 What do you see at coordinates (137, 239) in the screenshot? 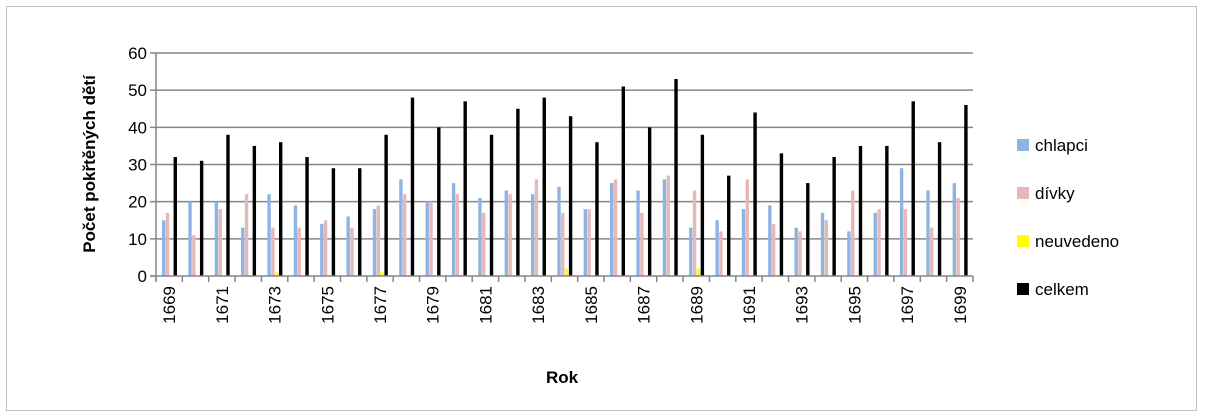
I see `y-tick-label: 10` at bounding box center [137, 239].